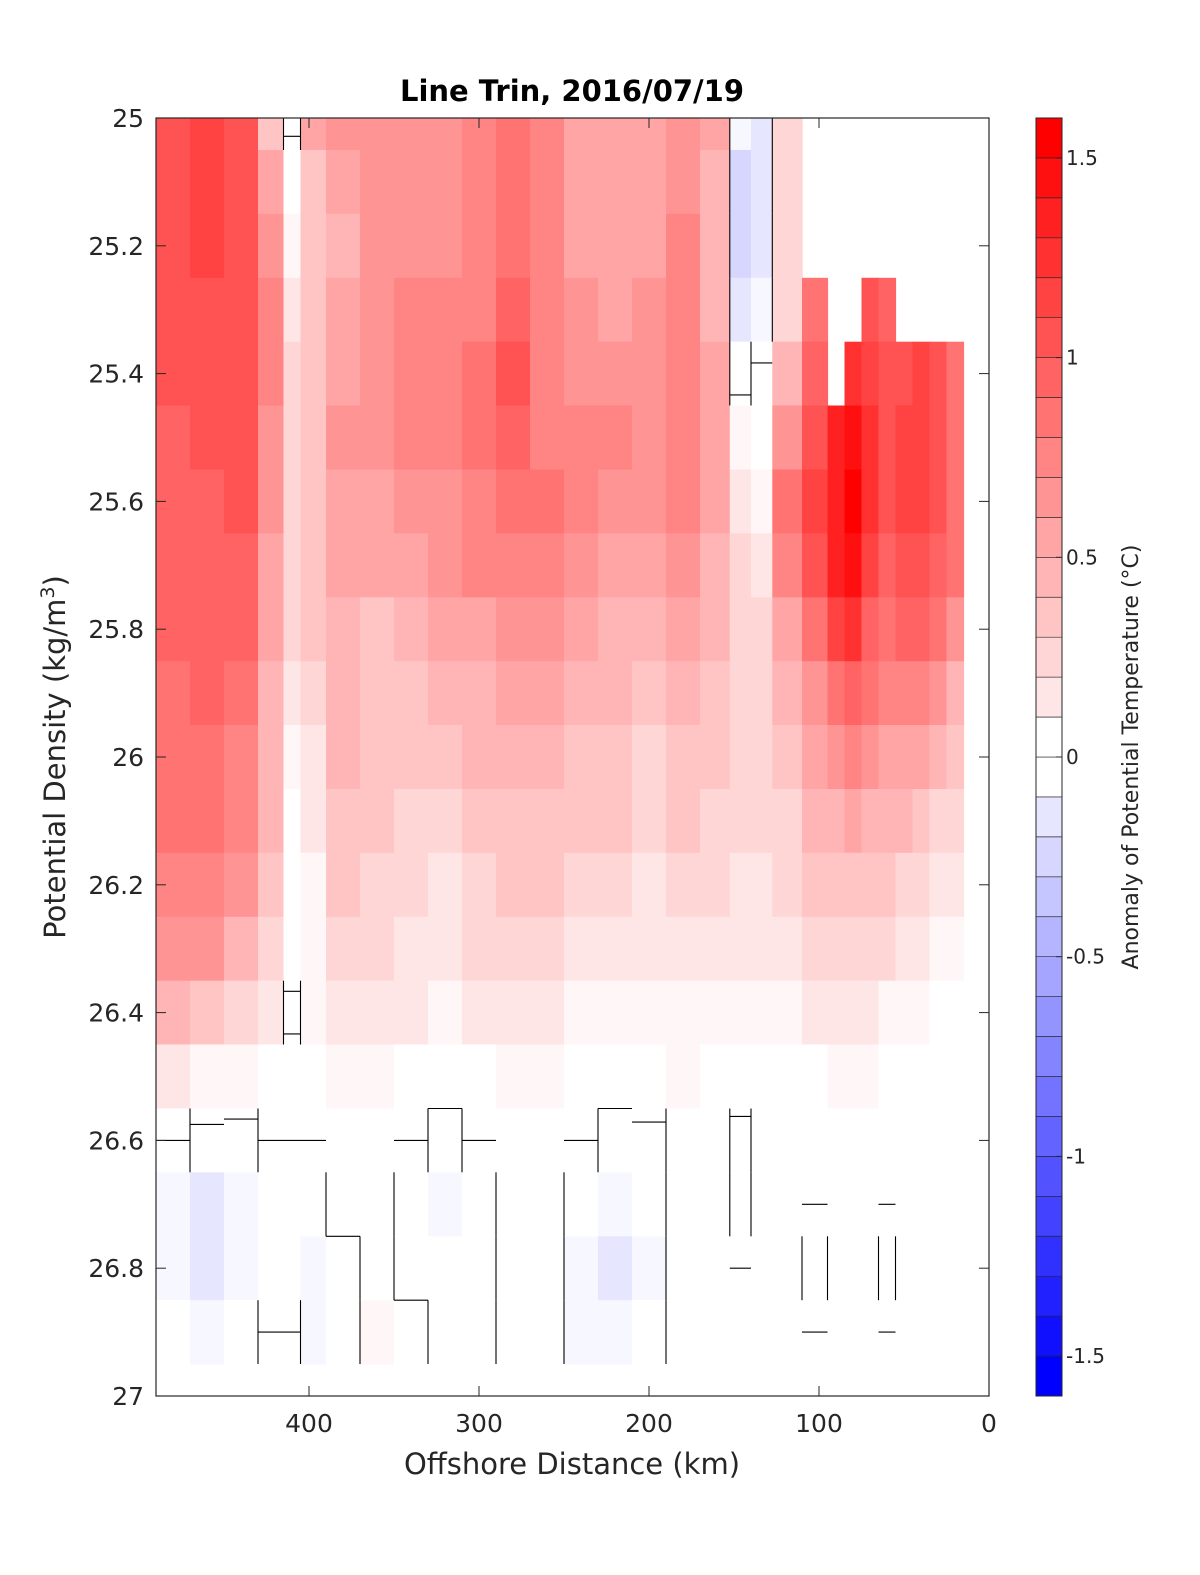 Image resolution: width=1200 pixels, height=1575 pixels. What do you see at coordinates (54, 757) in the screenshot?
I see `y-axis-label: Potential Density (kg/m3)` at bounding box center [54, 757].